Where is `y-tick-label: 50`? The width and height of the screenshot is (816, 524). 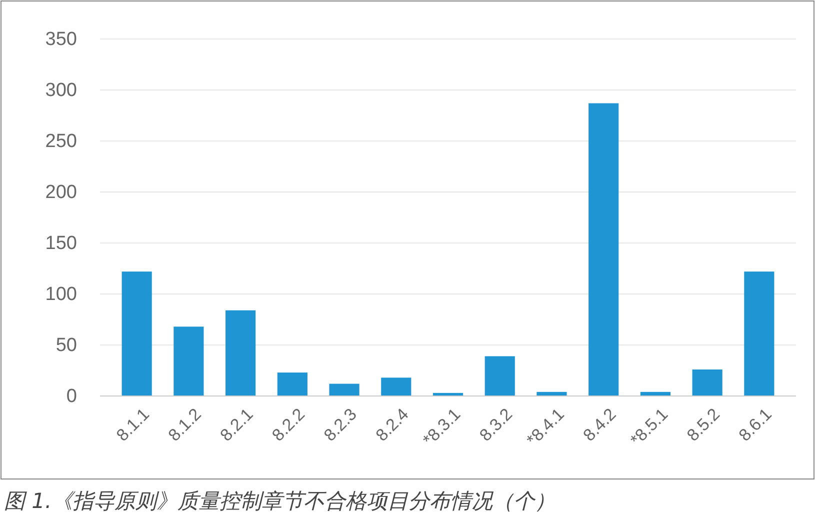
y-tick-label: 50 is located at coordinates (66, 345).